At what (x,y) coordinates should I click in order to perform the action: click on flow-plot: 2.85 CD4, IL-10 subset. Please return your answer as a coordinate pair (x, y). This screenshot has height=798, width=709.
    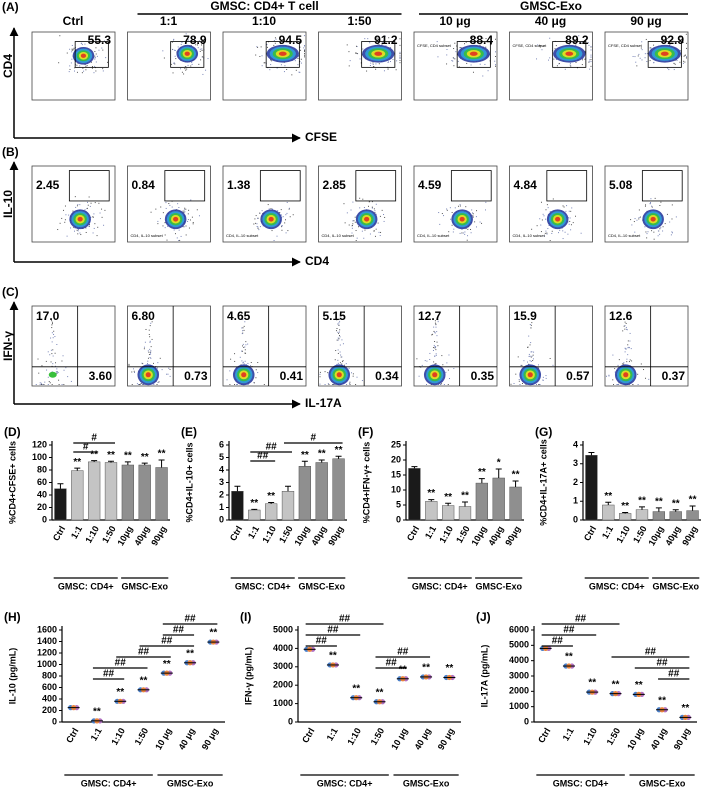
    Looking at the image, I should click on (360, 204).